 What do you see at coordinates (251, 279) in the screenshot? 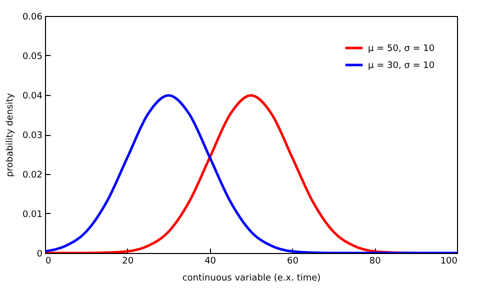
I see `x-axis-title: continuous variable (e.x. time)` at bounding box center [251, 279].